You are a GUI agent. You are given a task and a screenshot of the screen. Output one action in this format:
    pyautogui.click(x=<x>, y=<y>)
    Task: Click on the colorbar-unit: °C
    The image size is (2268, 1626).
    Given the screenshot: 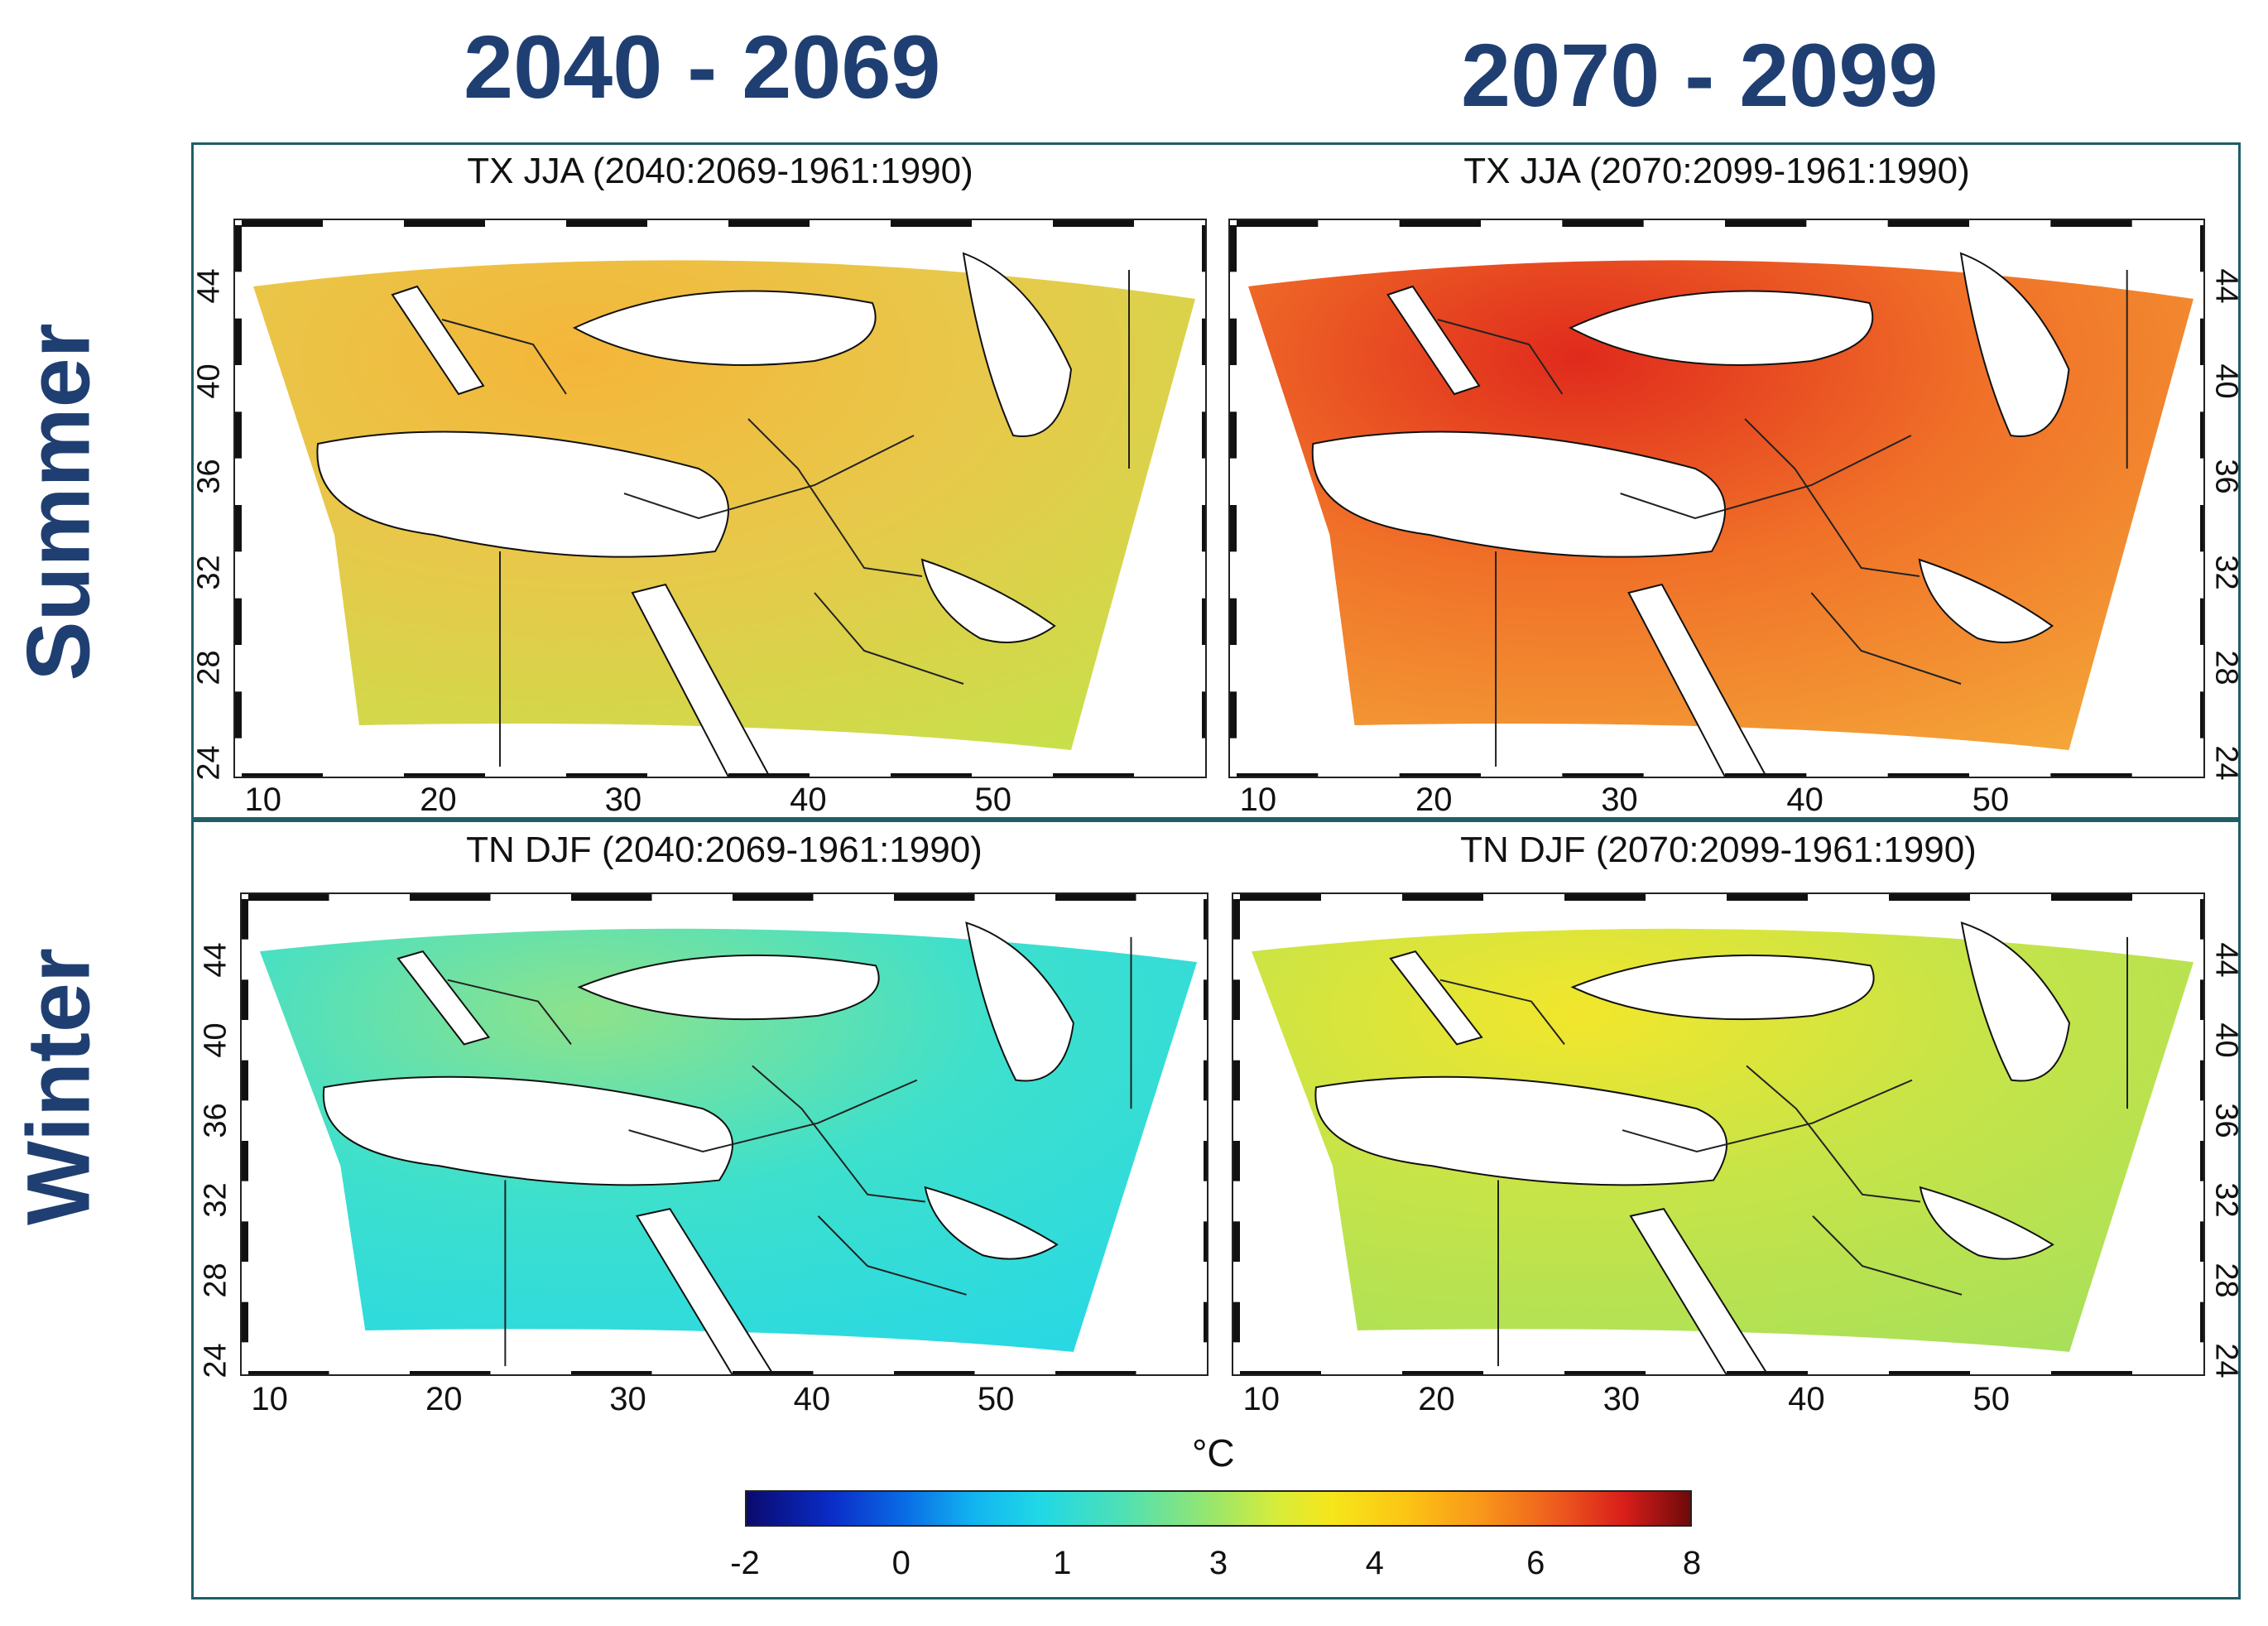 What is the action you would take?
    pyautogui.click(x=1213, y=1452)
    